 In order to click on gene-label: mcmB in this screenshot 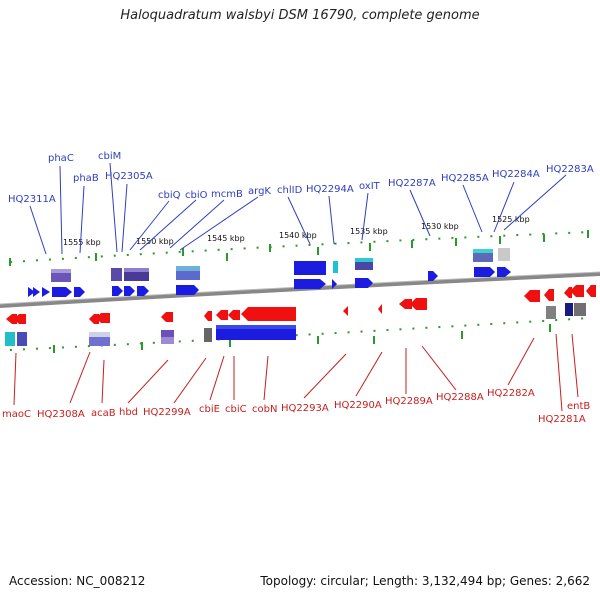, I will do `click(227, 194)`.